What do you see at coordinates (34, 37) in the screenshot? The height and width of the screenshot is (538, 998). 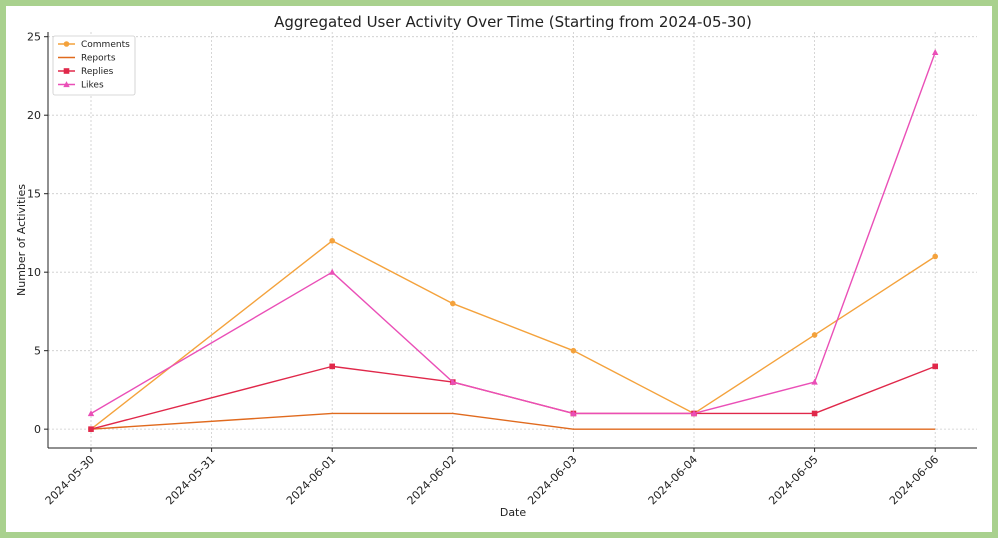 I see `y-tick-label: 25` at bounding box center [34, 37].